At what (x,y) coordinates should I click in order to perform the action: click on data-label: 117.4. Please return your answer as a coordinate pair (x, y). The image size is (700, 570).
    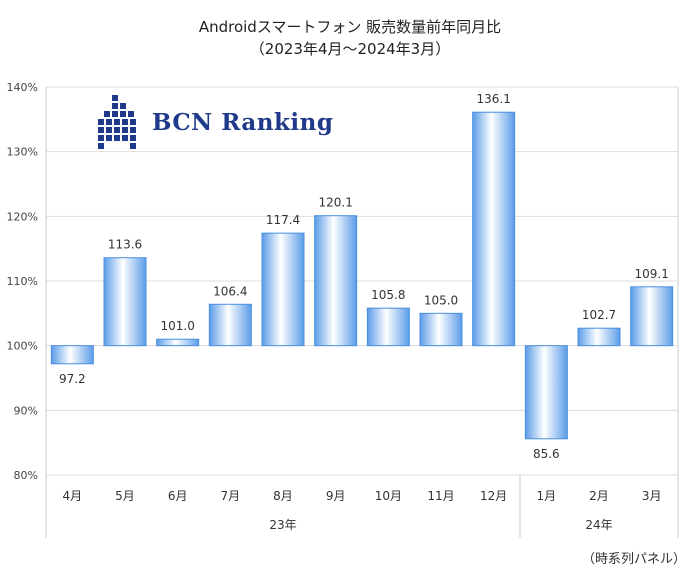
    Looking at the image, I should click on (283, 220).